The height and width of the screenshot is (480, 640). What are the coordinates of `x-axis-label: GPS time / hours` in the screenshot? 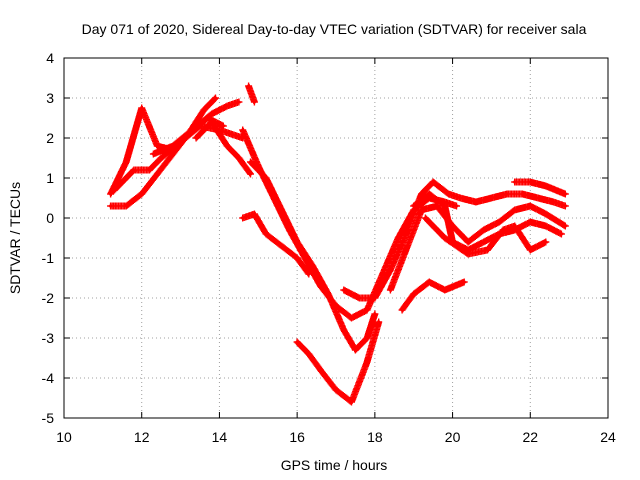 It's located at (334, 465).